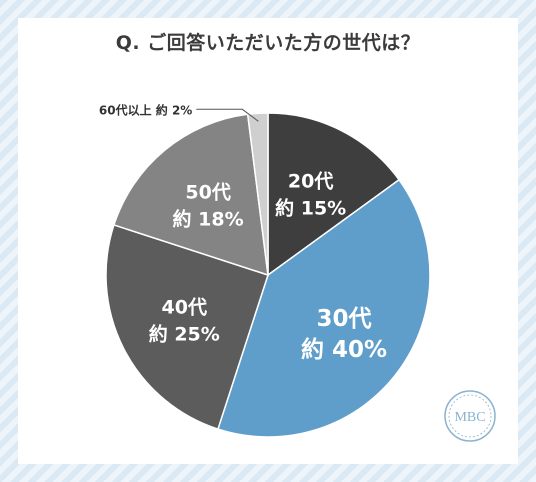 Image resolution: width=536 pixels, height=482 pixels. I want to click on callout-leader-line, so click(227, 115).